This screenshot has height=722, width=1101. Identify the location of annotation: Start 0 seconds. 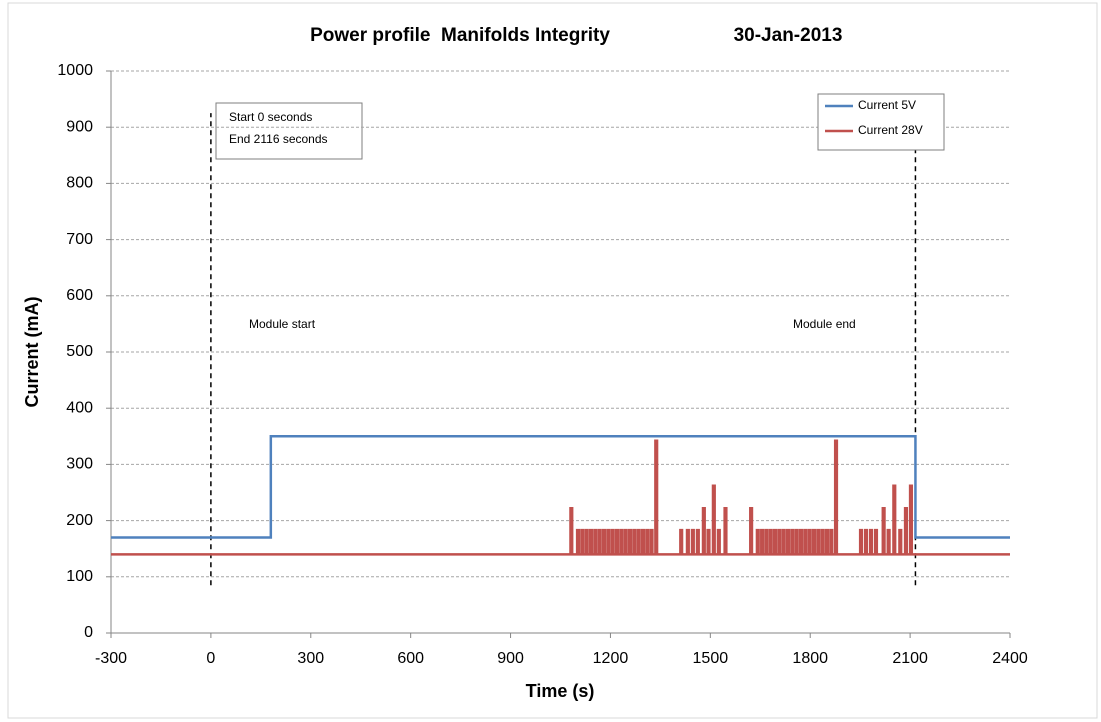
(270, 117).